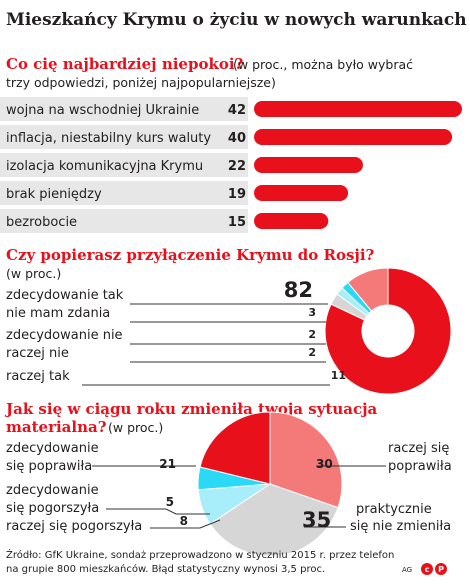  I want to click on pie1-value-label: 82, so click(298, 290).